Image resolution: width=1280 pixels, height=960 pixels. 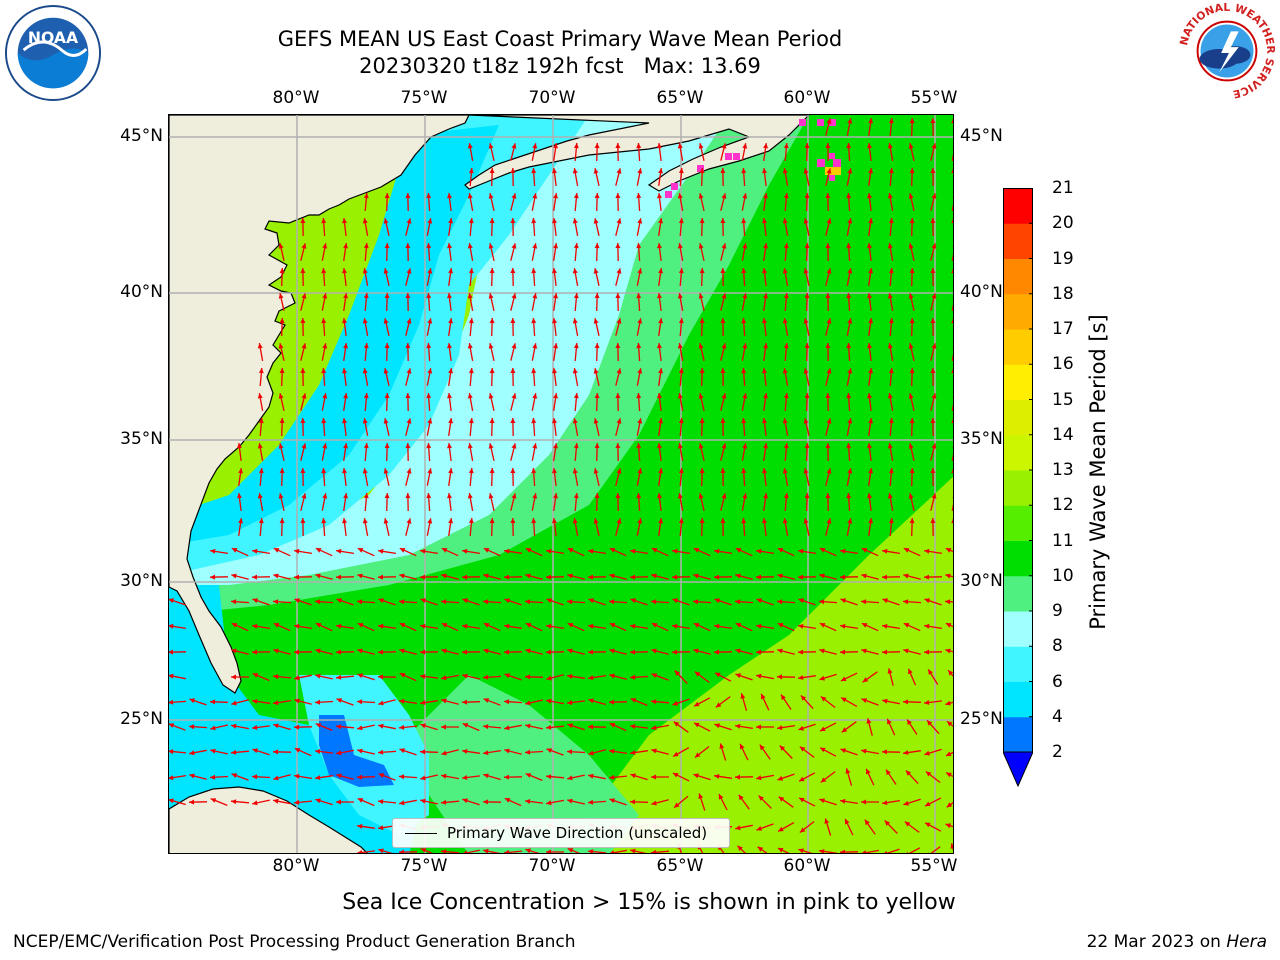 What do you see at coordinates (268, 819) in the screenshot?
I see `cuba-land` at bounding box center [268, 819].